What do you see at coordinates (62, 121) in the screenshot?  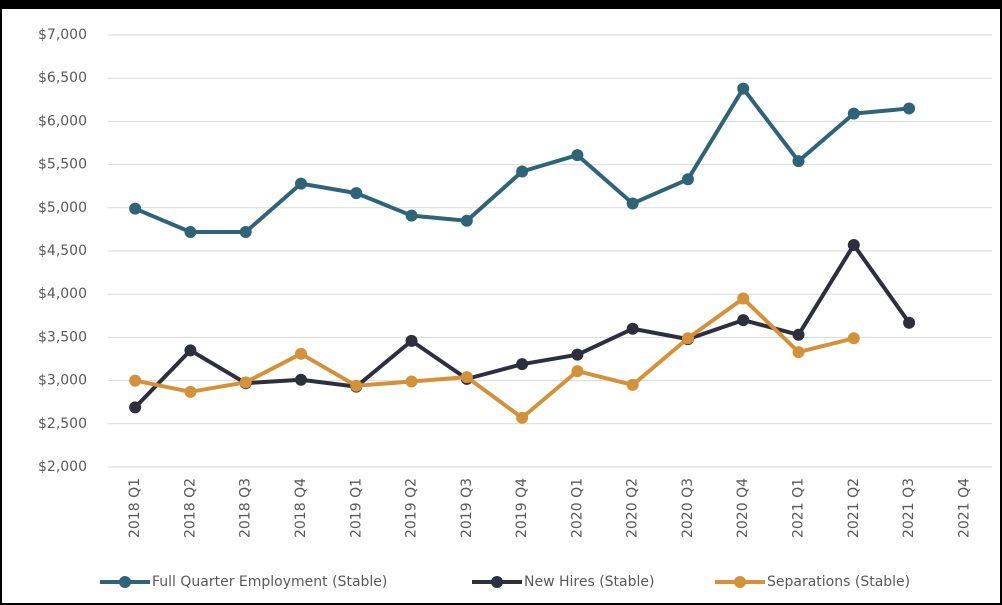 I see `y-tick-label: $6,000` at bounding box center [62, 121].